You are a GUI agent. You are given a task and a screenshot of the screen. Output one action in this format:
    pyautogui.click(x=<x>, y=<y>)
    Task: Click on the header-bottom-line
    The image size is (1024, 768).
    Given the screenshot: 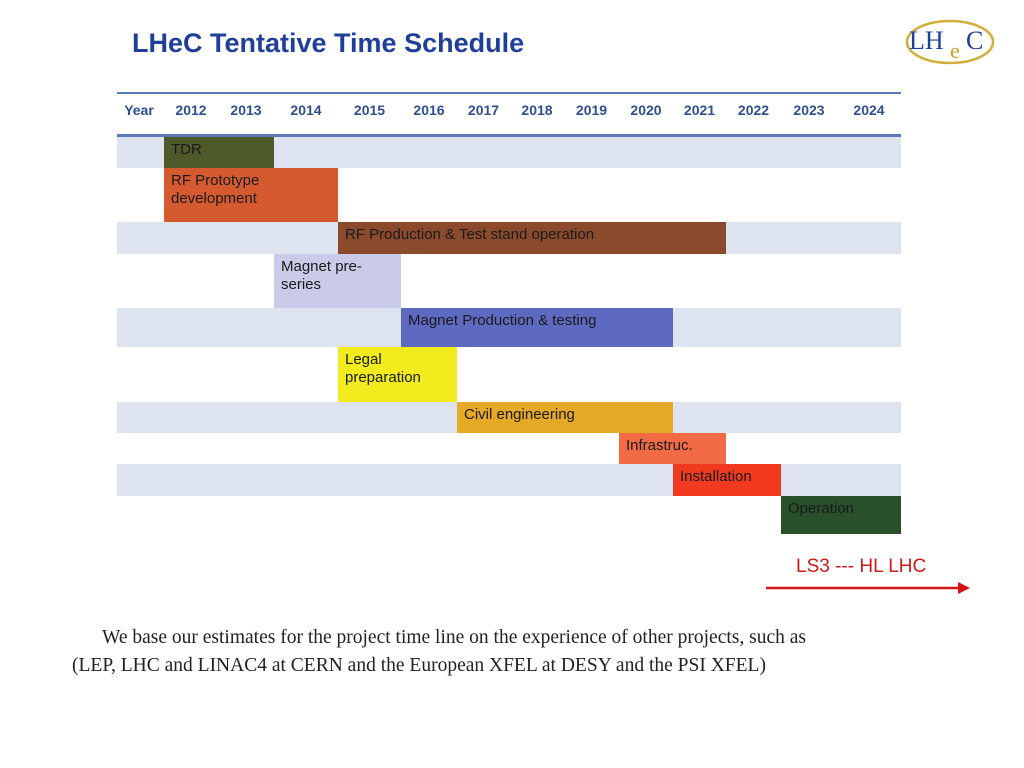 What is the action you would take?
    pyautogui.click(x=509, y=135)
    